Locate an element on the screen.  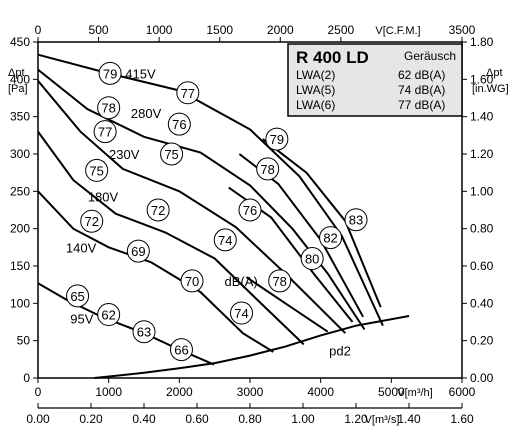
y-tick-label: 300 is located at coordinates (20, 154).